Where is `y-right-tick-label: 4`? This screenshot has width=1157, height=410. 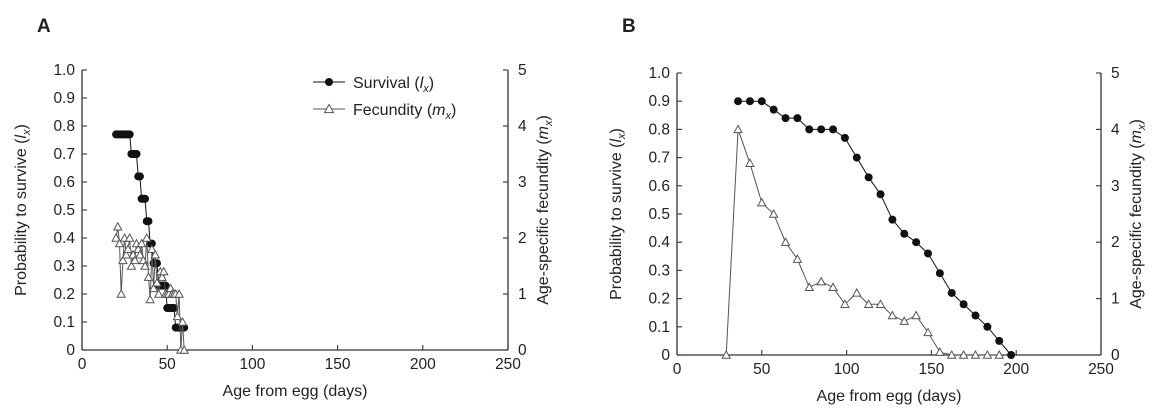
y-right-tick-label: 4 is located at coordinates (522, 126).